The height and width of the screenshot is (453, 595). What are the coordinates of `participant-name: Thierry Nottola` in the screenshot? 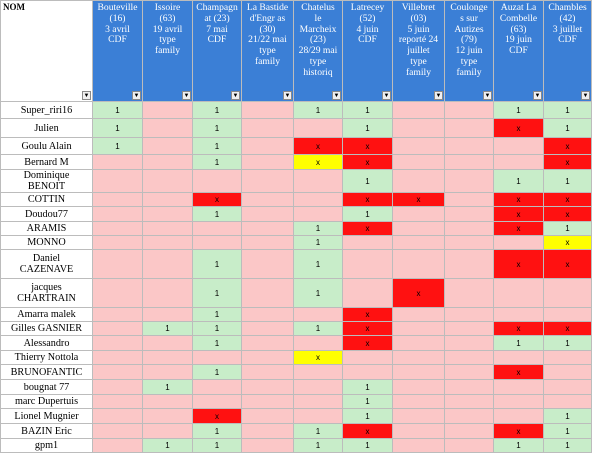 It's located at (46, 357).